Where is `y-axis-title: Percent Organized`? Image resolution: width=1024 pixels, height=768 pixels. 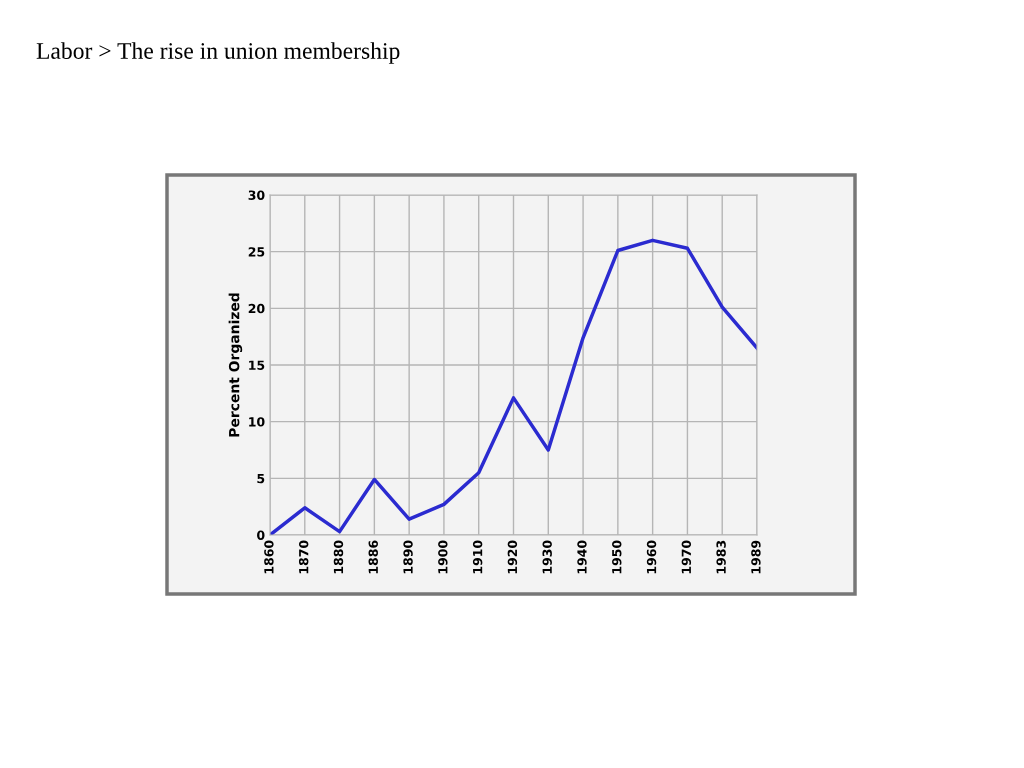
y-axis-title: Percent Organized is located at coordinates (235, 365).